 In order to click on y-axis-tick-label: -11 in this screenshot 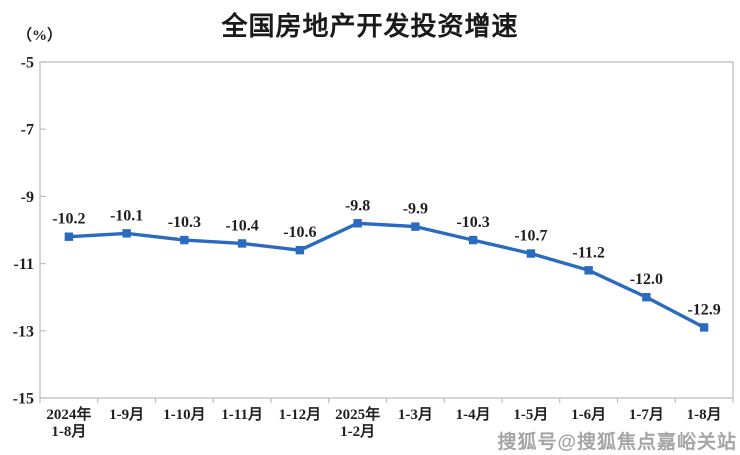, I will do `click(24, 264)`.